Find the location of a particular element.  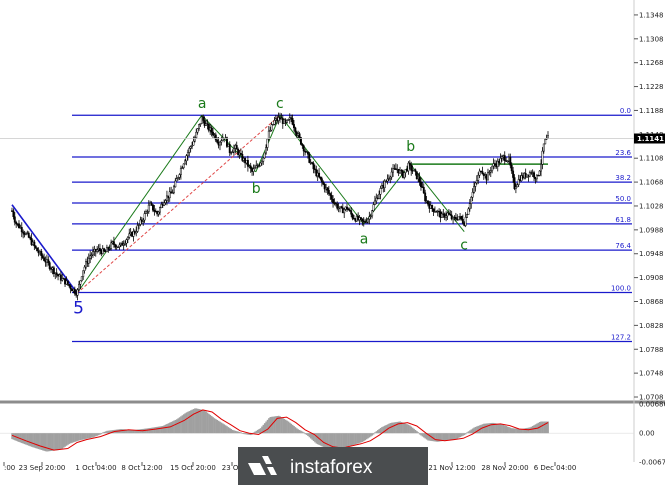

fib-level-label: 38.2 is located at coordinates (623, 178).